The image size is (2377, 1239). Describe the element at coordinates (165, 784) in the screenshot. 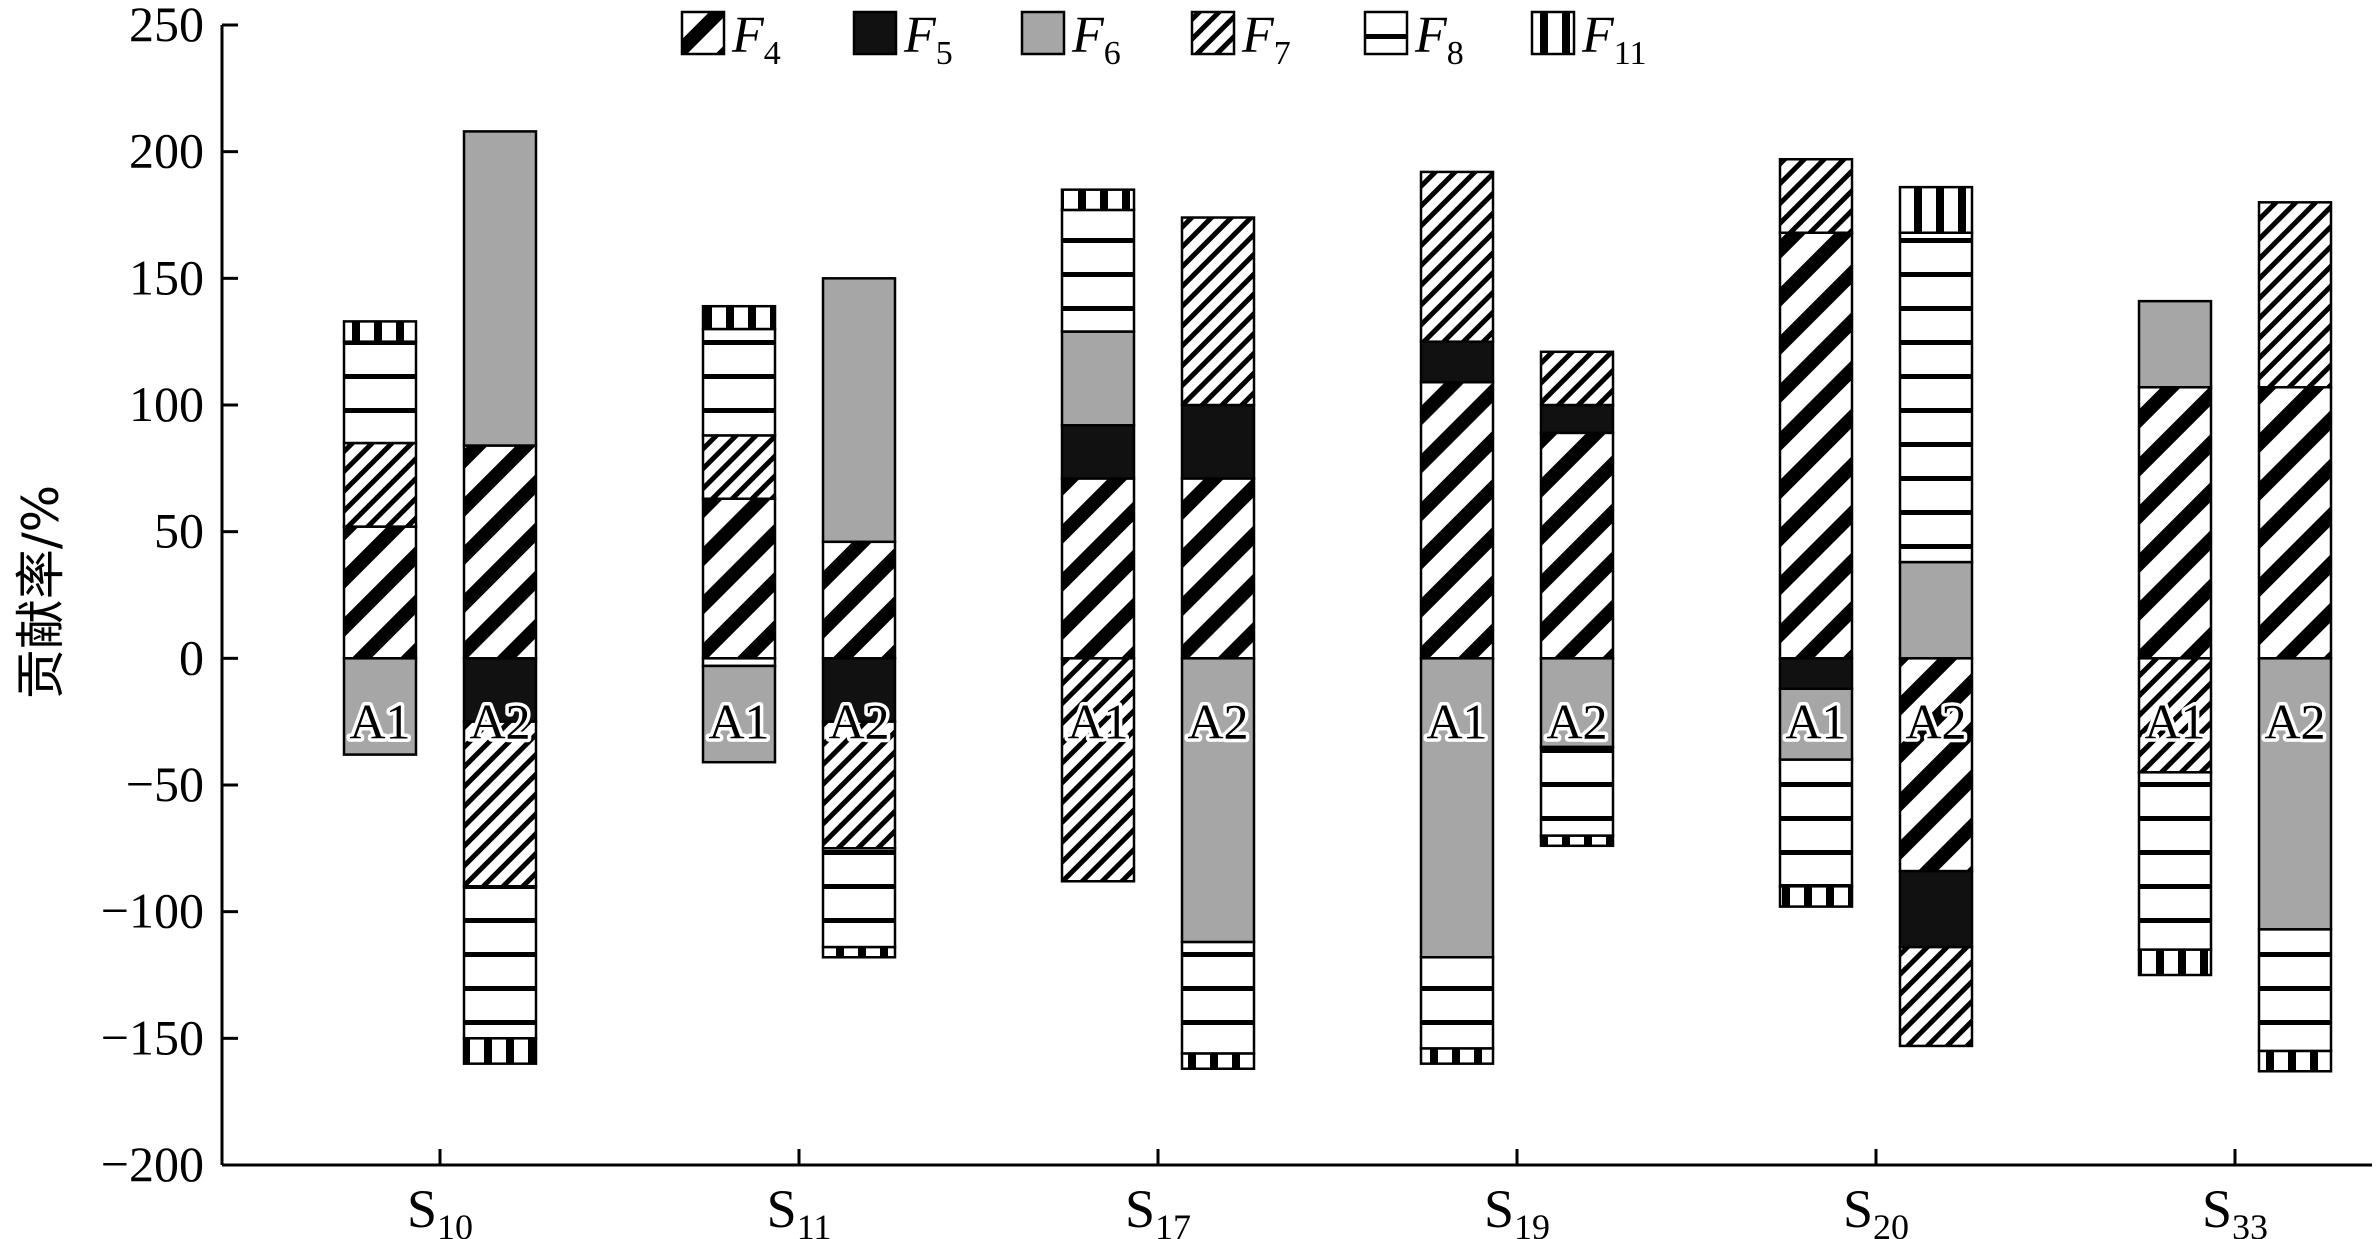

I see `y-tick-label: −50` at that location.